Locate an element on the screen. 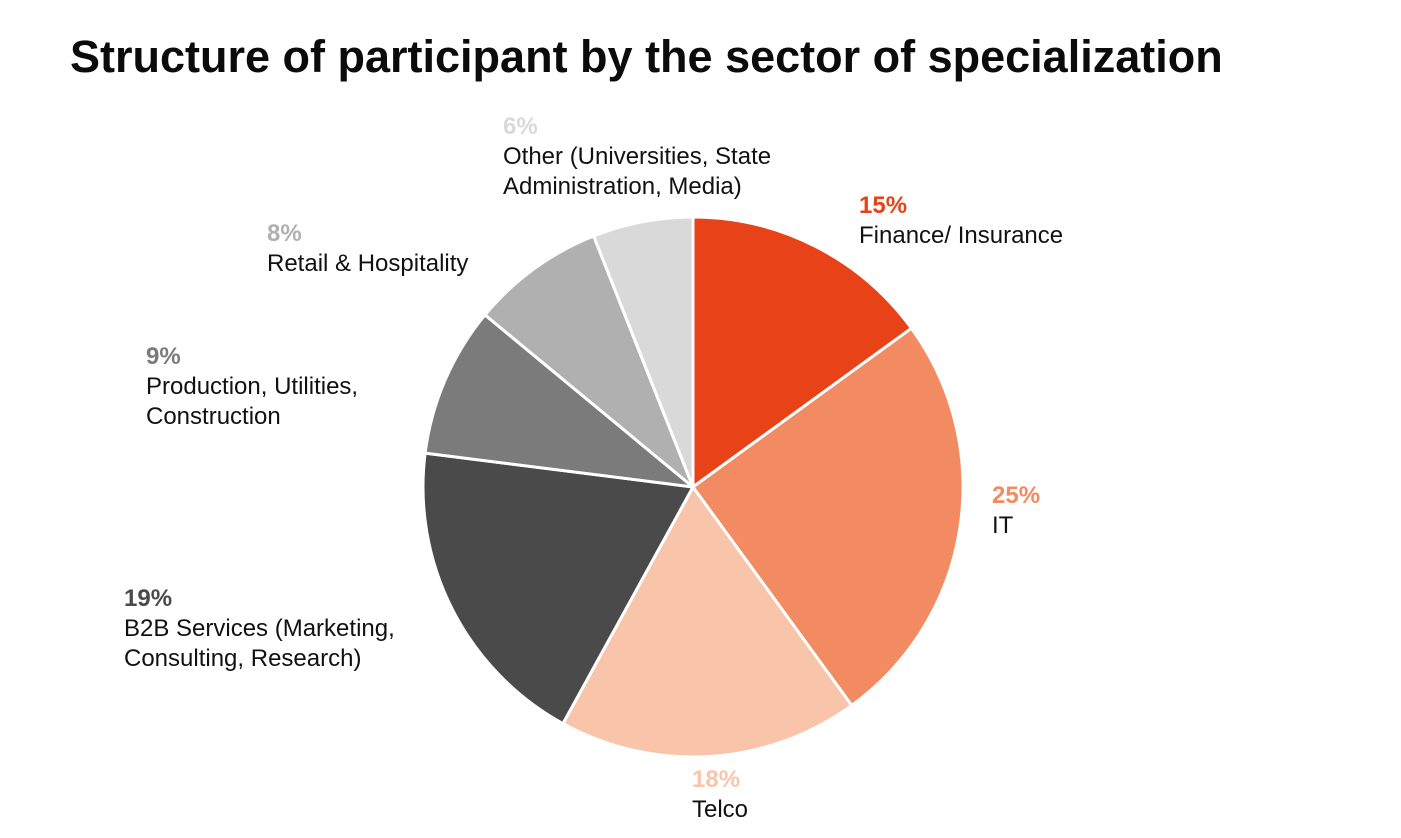  pie-slice-it is located at coordinates (828, 516).